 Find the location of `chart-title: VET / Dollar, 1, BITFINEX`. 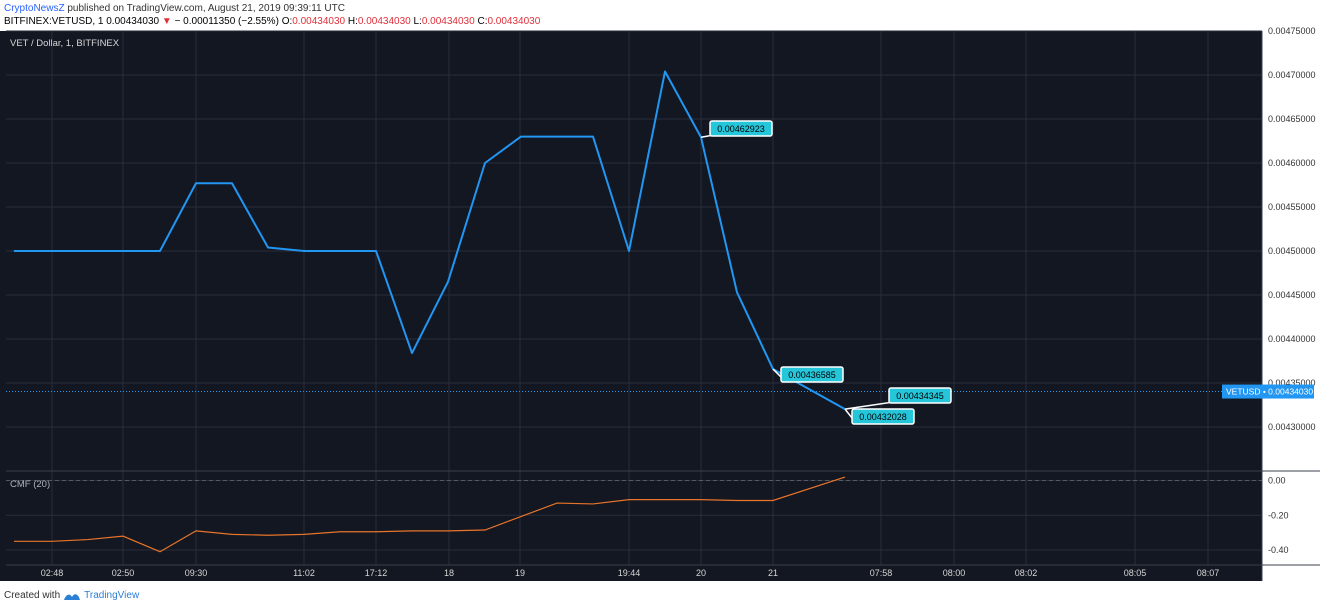

chart-title: VET / Dollar, 1, BITFINEX is located at coordinates (65, 43).